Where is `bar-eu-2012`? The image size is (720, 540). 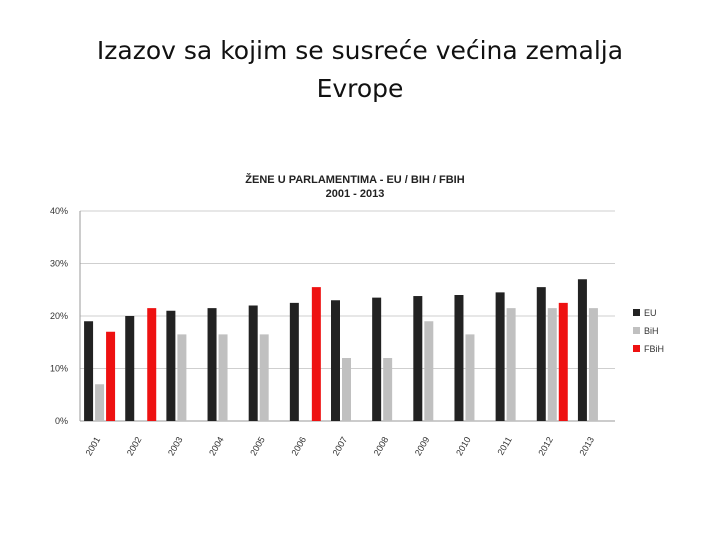
bar-eu-2012 is located at coordinates (541, 354).